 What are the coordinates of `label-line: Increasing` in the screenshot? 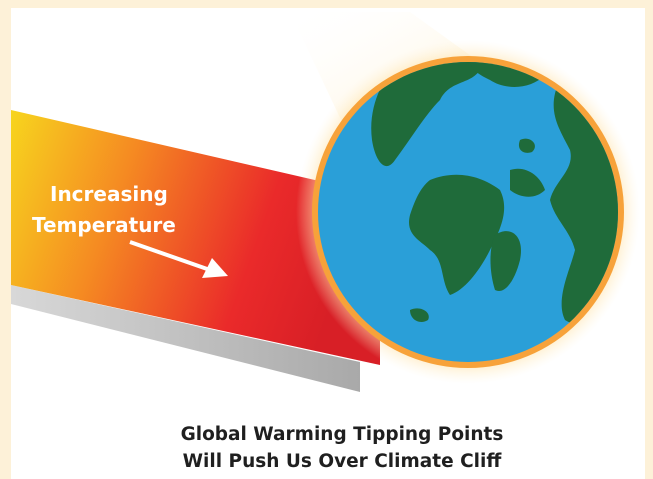 It's located at (109, 194).